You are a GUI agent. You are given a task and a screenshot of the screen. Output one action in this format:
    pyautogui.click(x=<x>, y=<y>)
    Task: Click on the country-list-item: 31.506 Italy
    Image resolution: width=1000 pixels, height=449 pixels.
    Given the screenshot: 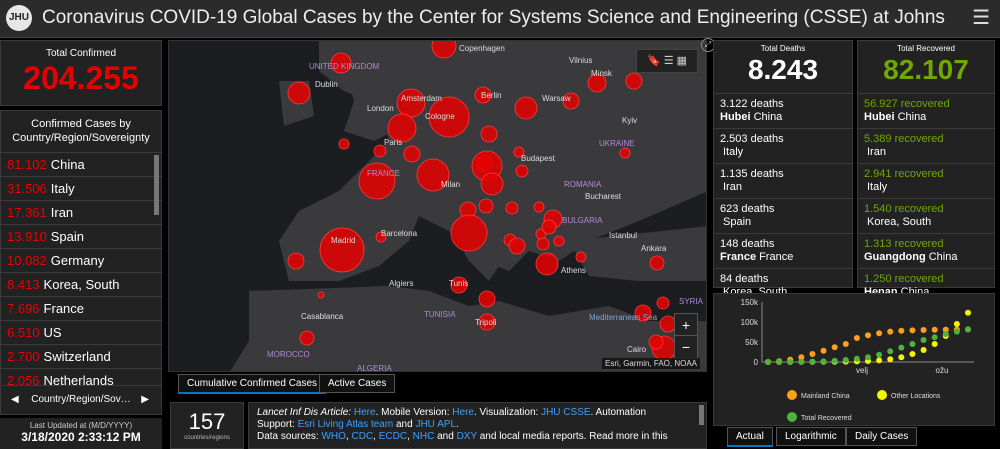 What is the action you would take?
    pyautogui.click(x=81, y=189)
    